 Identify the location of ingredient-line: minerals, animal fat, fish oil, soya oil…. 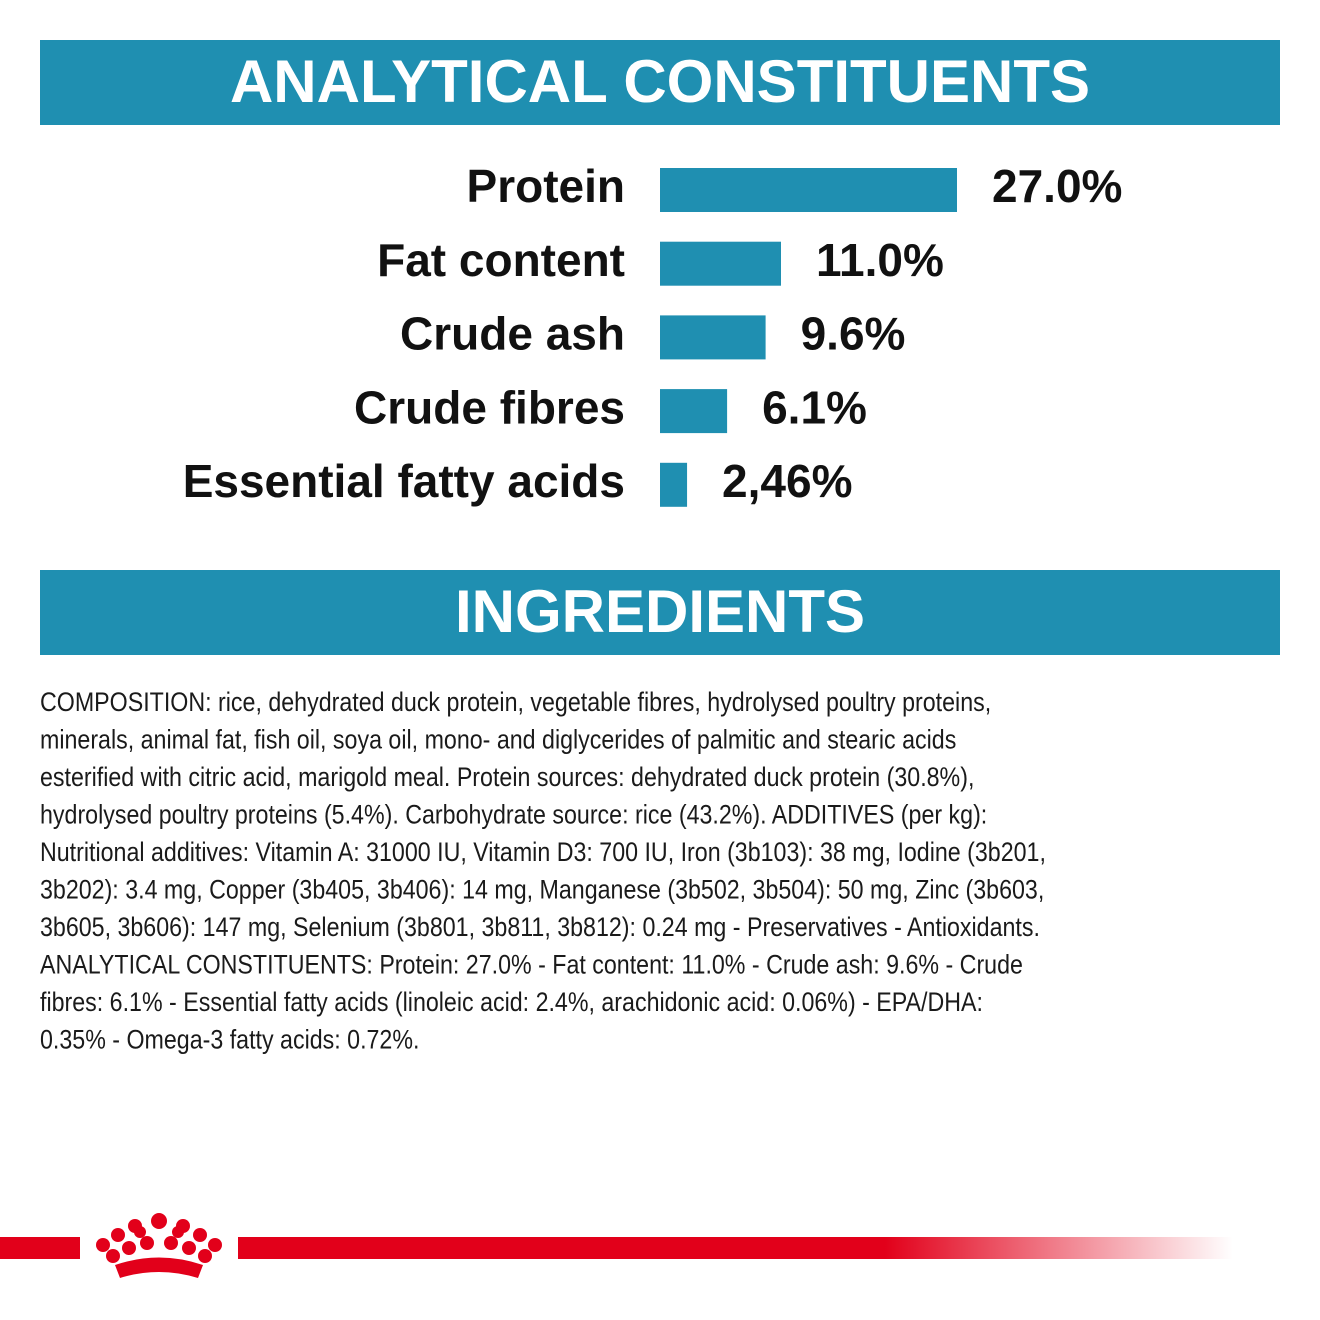
(498, 740).